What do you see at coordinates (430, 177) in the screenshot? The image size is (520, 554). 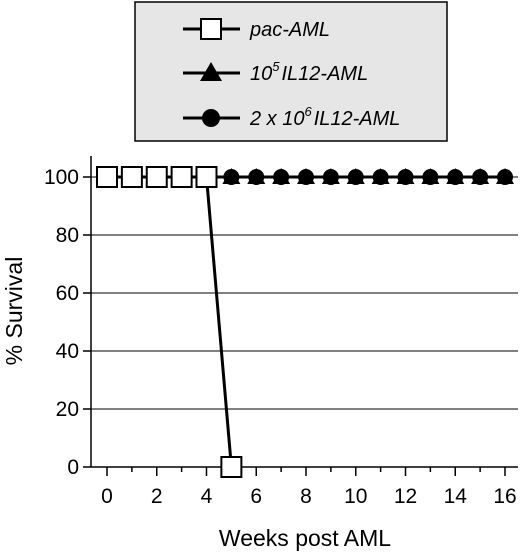 I see `point-circle-w13` at bounding box center [430, 177].